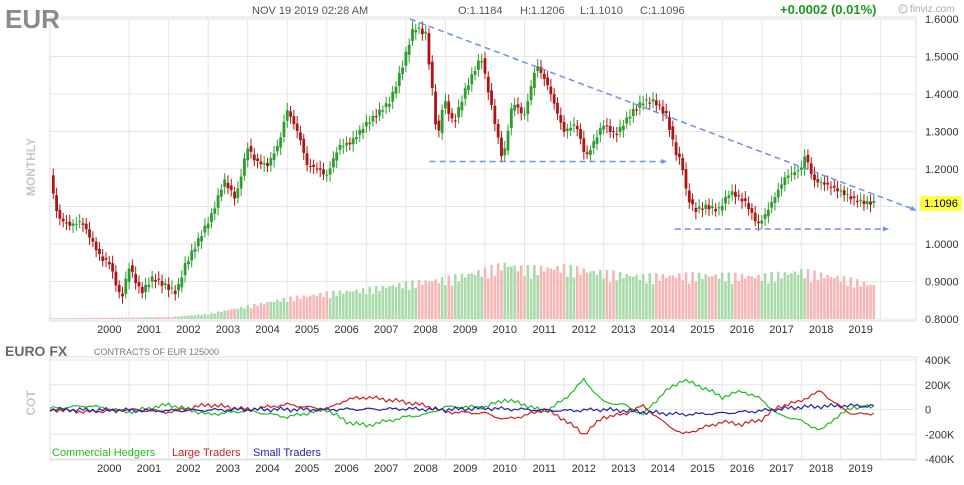 This screenshot has height=485, width=964. What do you see at coordinates (462, 290) in the screenshot?
I see `volume-bars` at bounding box center [462, 290].